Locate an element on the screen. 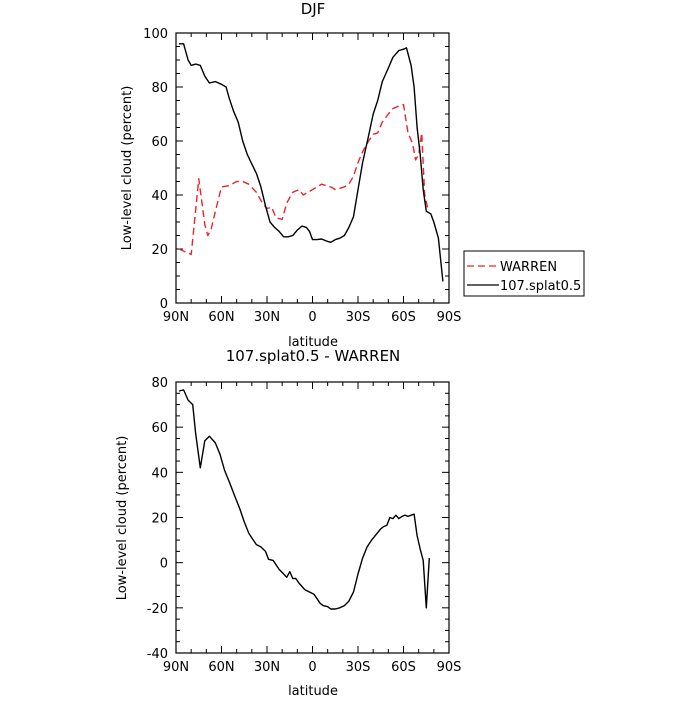  series-line-difference is located at coordinates (304, 499).